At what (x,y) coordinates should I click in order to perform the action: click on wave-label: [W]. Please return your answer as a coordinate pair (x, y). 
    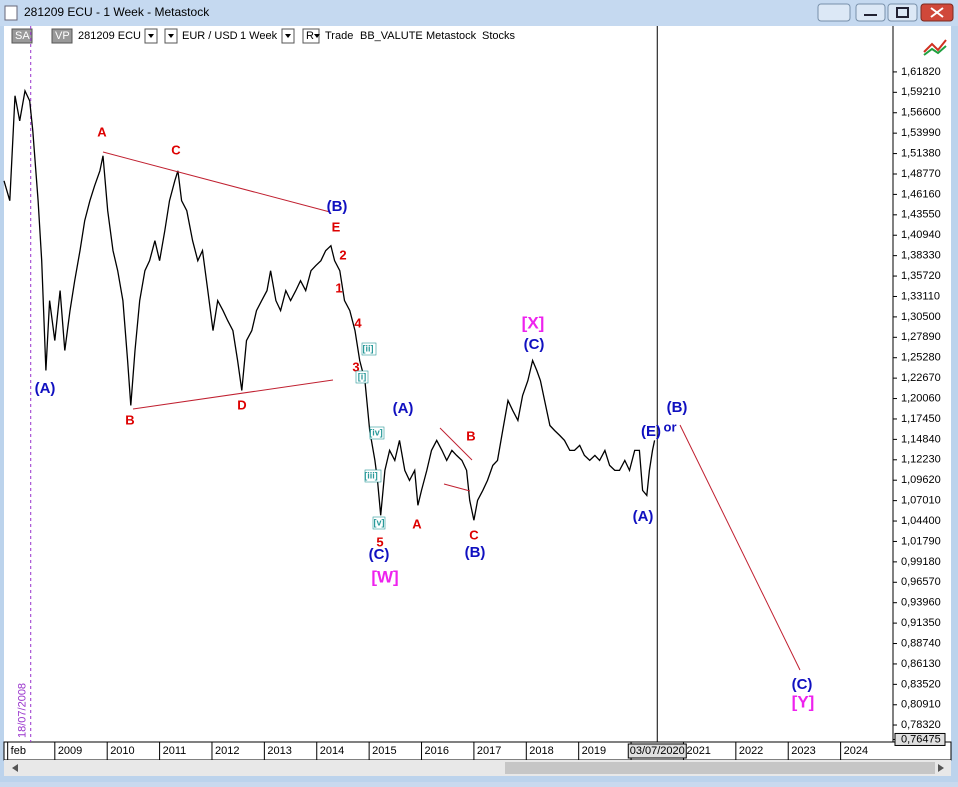
    Looking at the image, I should click on (384, 576).